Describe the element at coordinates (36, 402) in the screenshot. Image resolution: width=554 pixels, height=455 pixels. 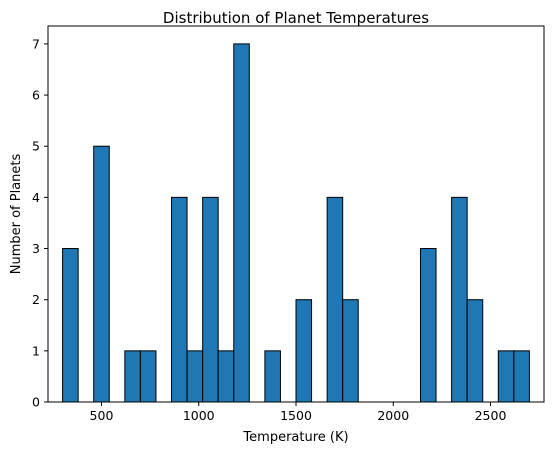
I see `y-tick-label: 0` at that location.